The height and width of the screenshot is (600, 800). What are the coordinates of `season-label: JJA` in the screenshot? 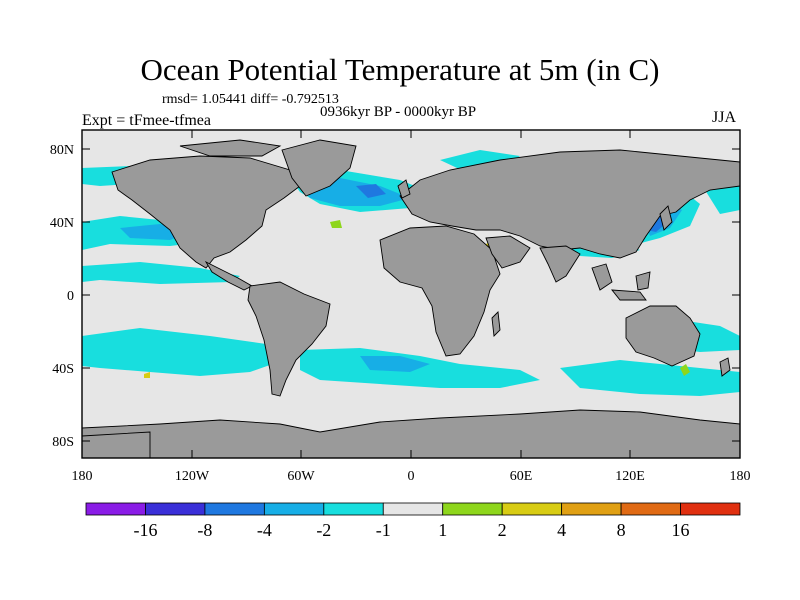 It's located at (724, 117).